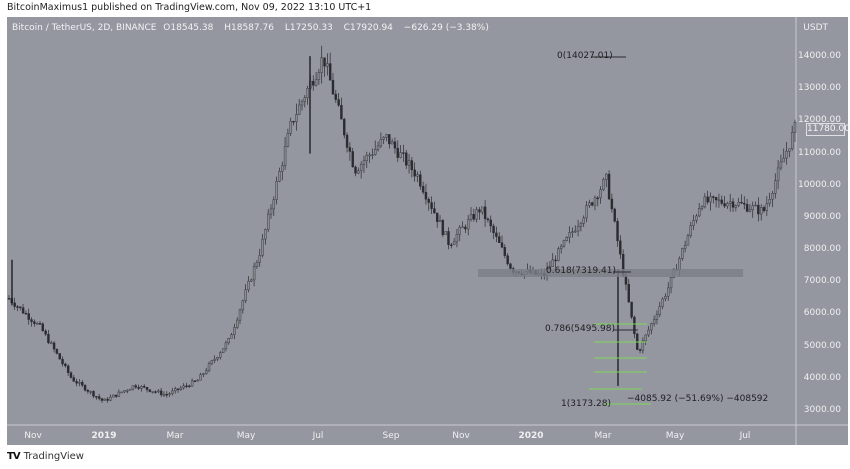  I want to click on price-tick: 3000.00, so click(822, 410).